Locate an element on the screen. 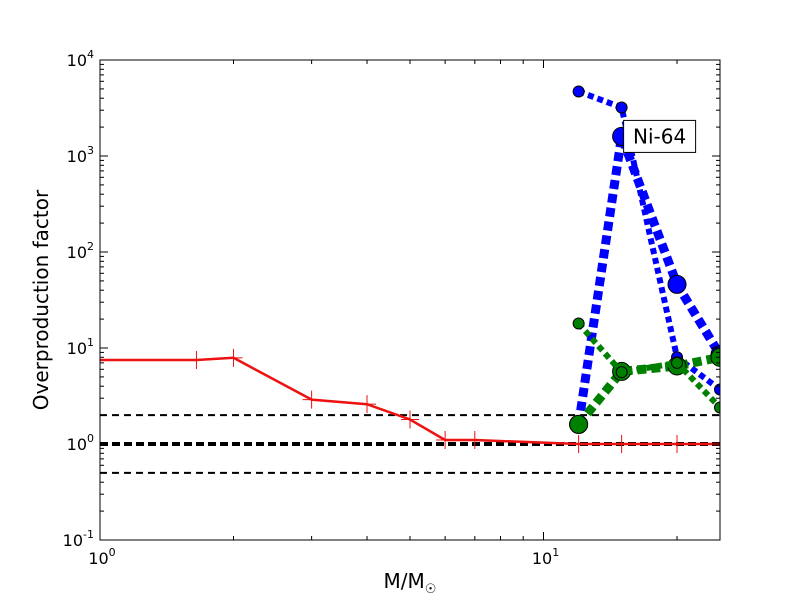  series-2-line is located at coordinates (648, 240).